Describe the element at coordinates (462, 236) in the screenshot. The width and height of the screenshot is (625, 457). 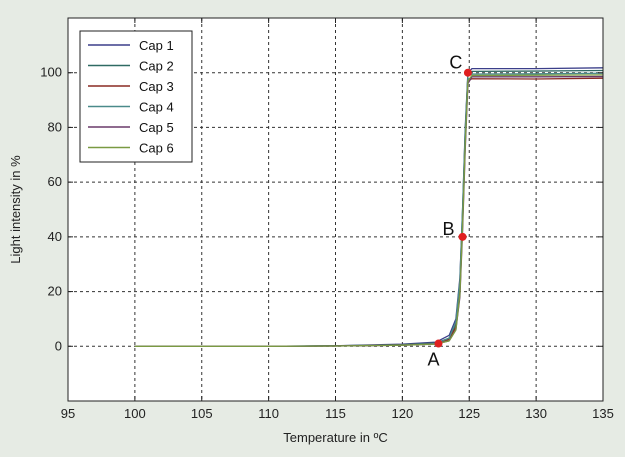
I see `point-marker-b` at that location.